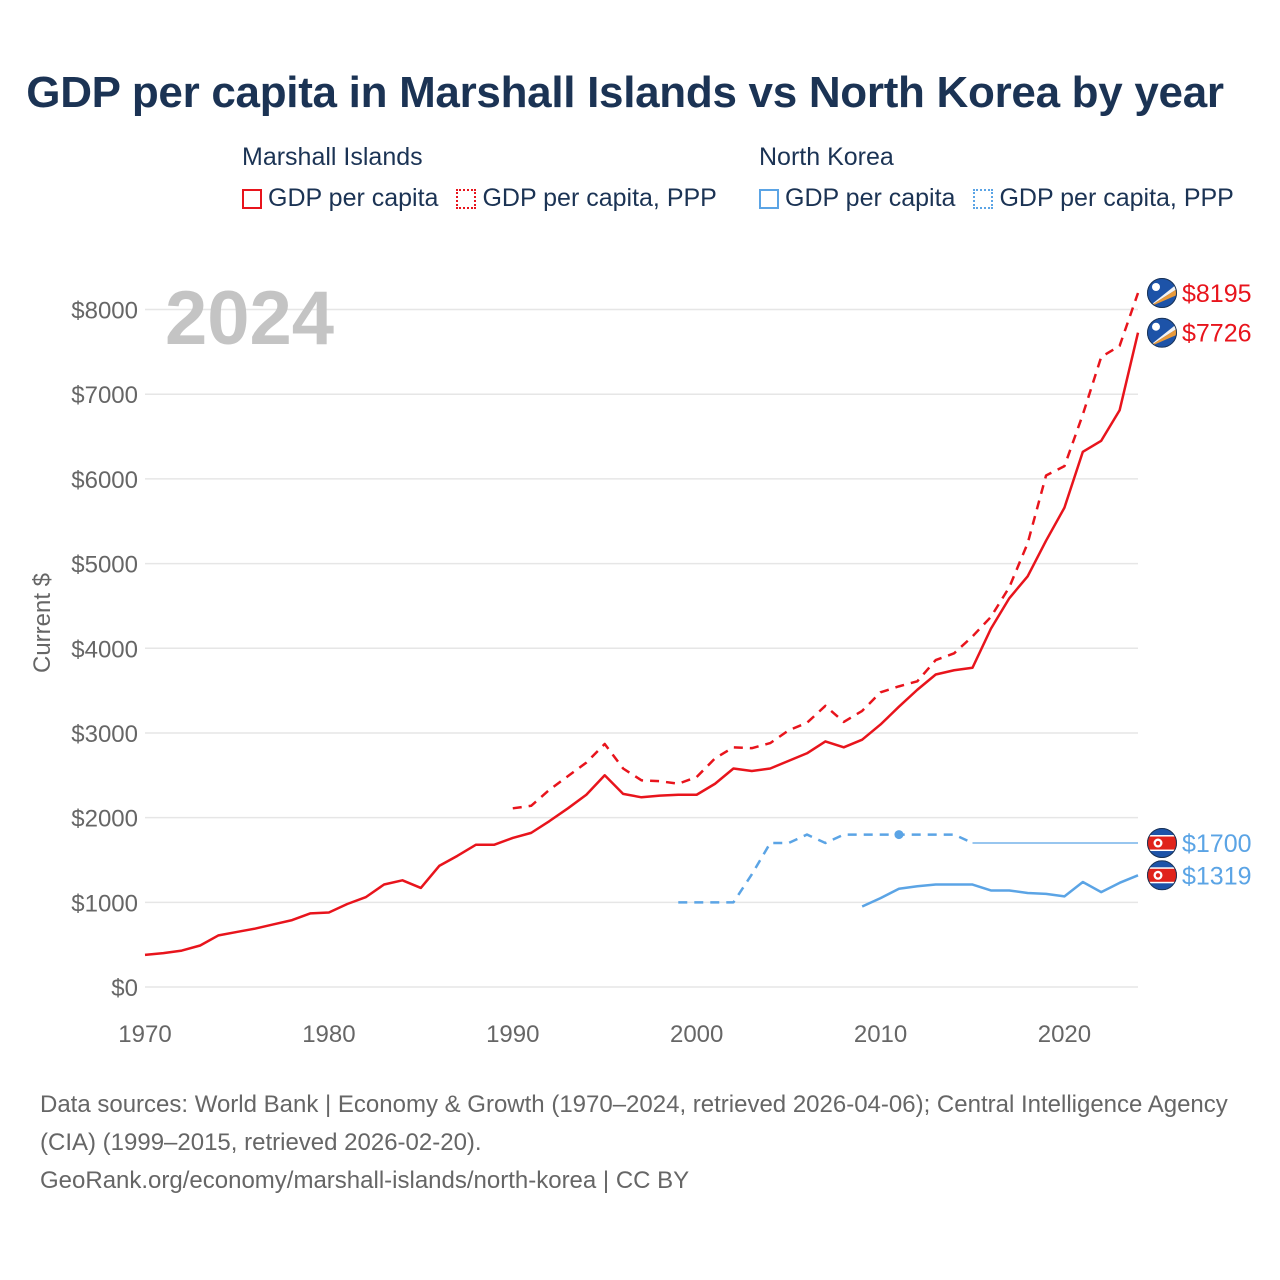  I want to click on y-tick-label: $8000, so click(104, 311).